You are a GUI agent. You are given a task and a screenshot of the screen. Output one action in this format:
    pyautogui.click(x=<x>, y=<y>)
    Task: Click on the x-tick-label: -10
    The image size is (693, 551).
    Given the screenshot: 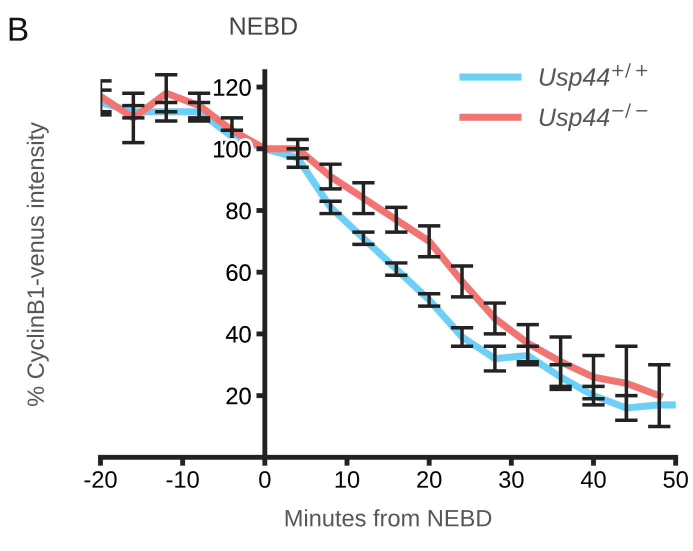 What is the action you would take?
    pyautogui.click(x=182, y=479)
    